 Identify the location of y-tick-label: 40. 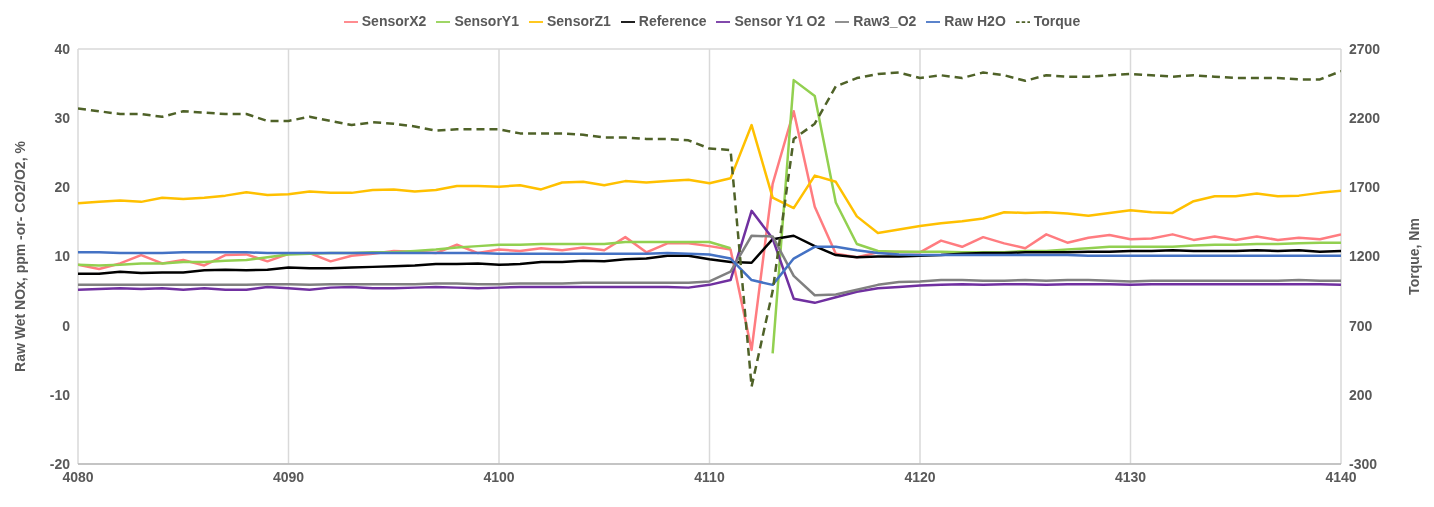
(62, 48).